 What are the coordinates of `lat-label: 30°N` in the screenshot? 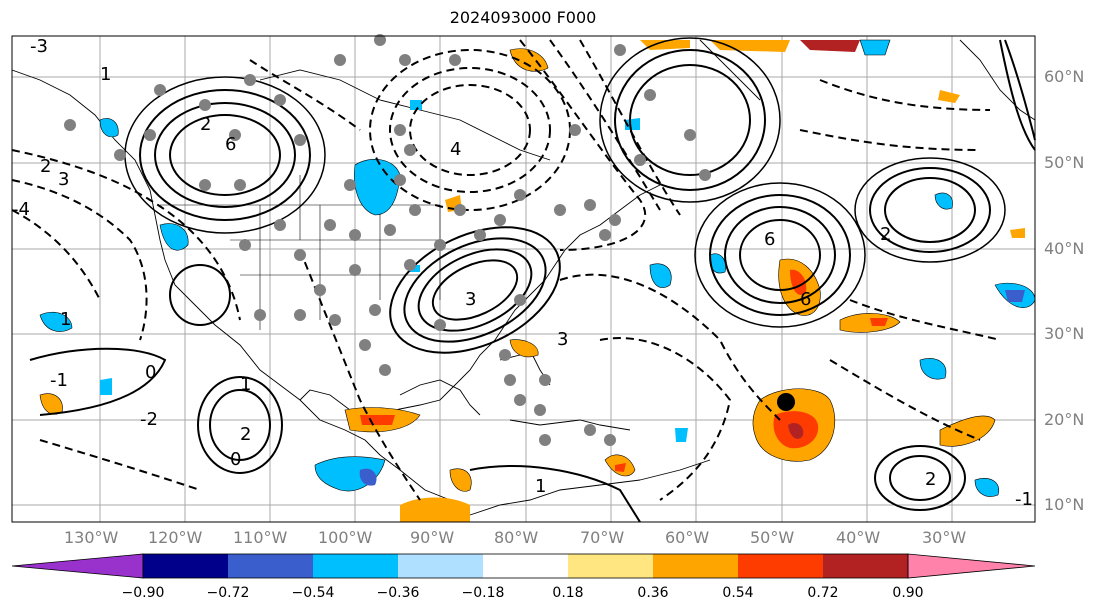 It's located at (1064, 333).